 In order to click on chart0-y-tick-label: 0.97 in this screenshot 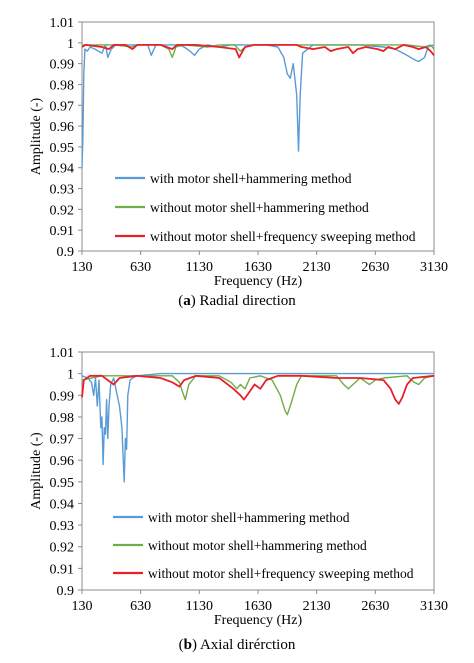, I will do `click(62, 106)`.